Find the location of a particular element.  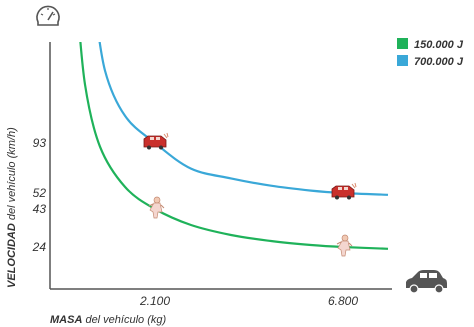

x-tick-label-0: 2.100 is located at coordinates (154, 301).